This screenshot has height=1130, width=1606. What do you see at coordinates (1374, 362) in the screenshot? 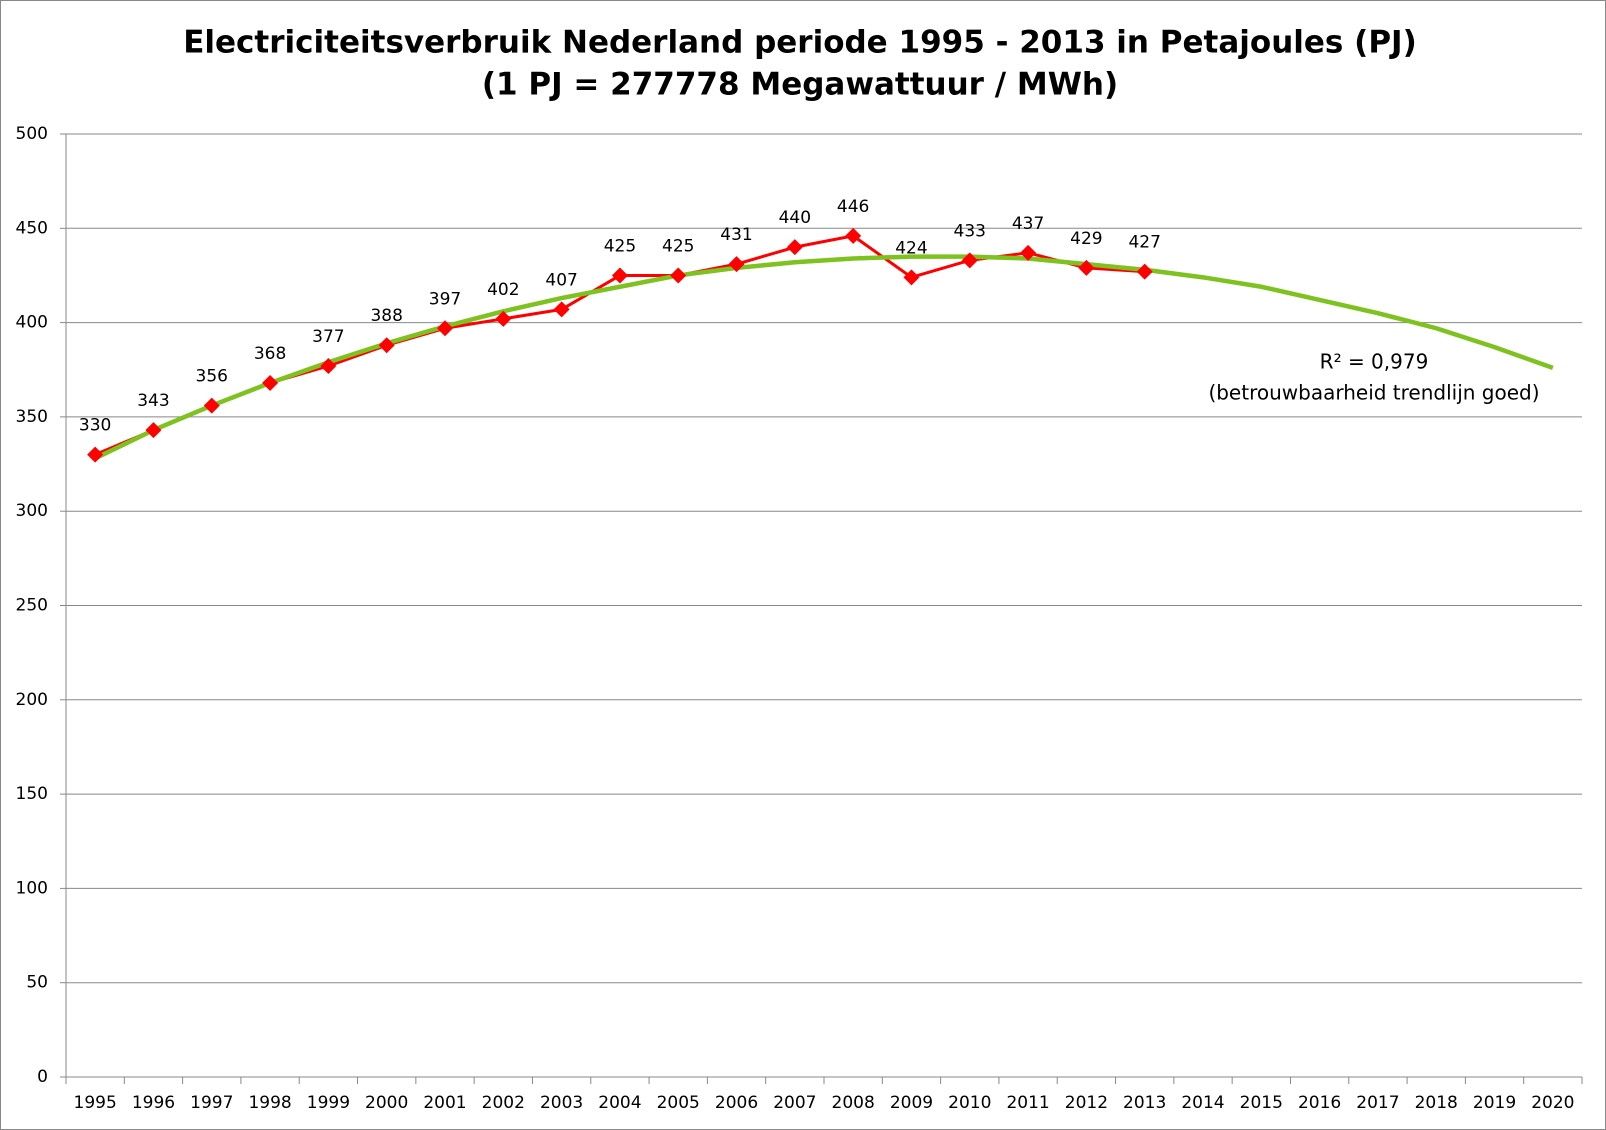
I see `annotation: R² = 0,979` at bounding box center [1374, 362].